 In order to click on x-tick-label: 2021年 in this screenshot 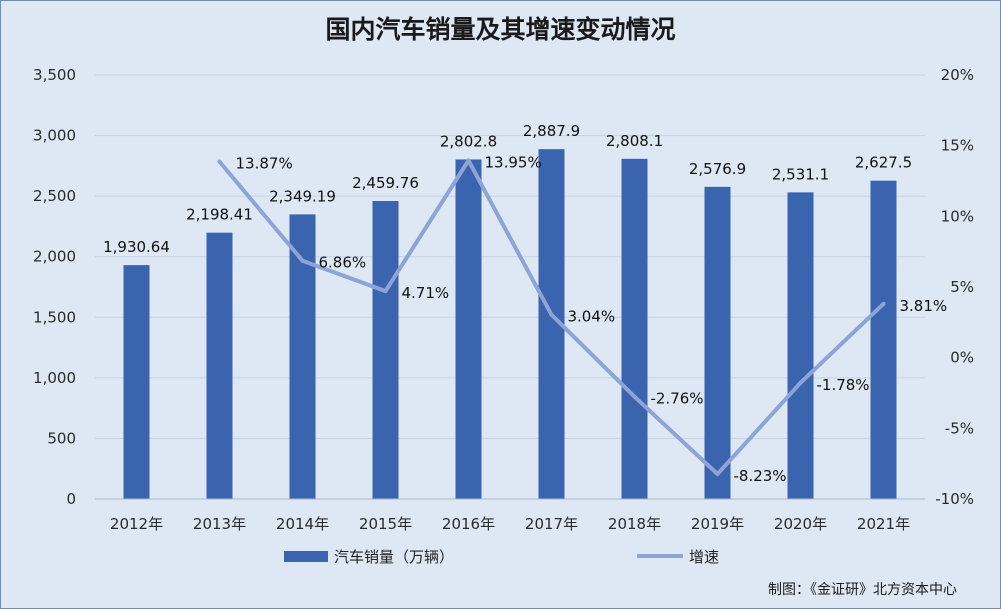, I will do `click(883, 524)`.